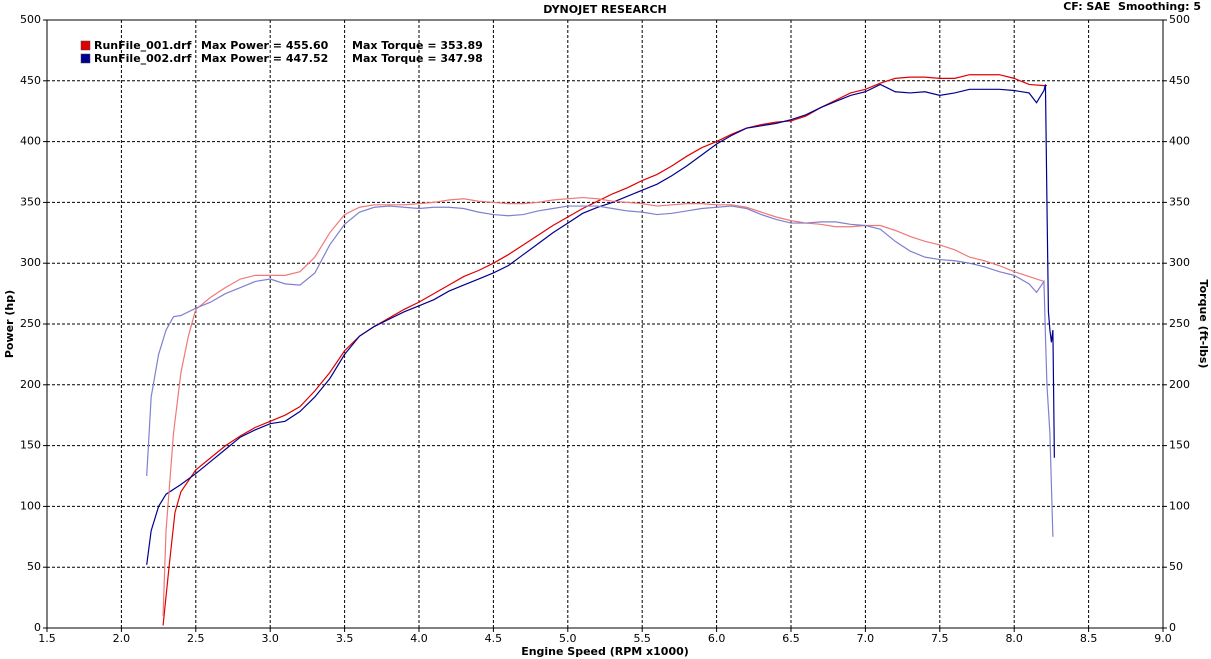 The width and height of the screenshot is (1211, 659). I want to click on x-tick-label: 3.5, so click(345, 638).